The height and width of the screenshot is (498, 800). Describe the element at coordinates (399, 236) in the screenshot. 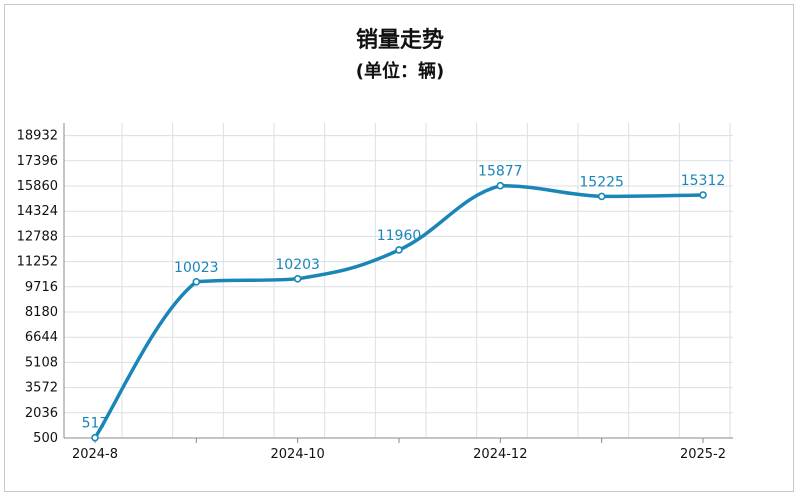

I see `data-label: 11960` at that location.